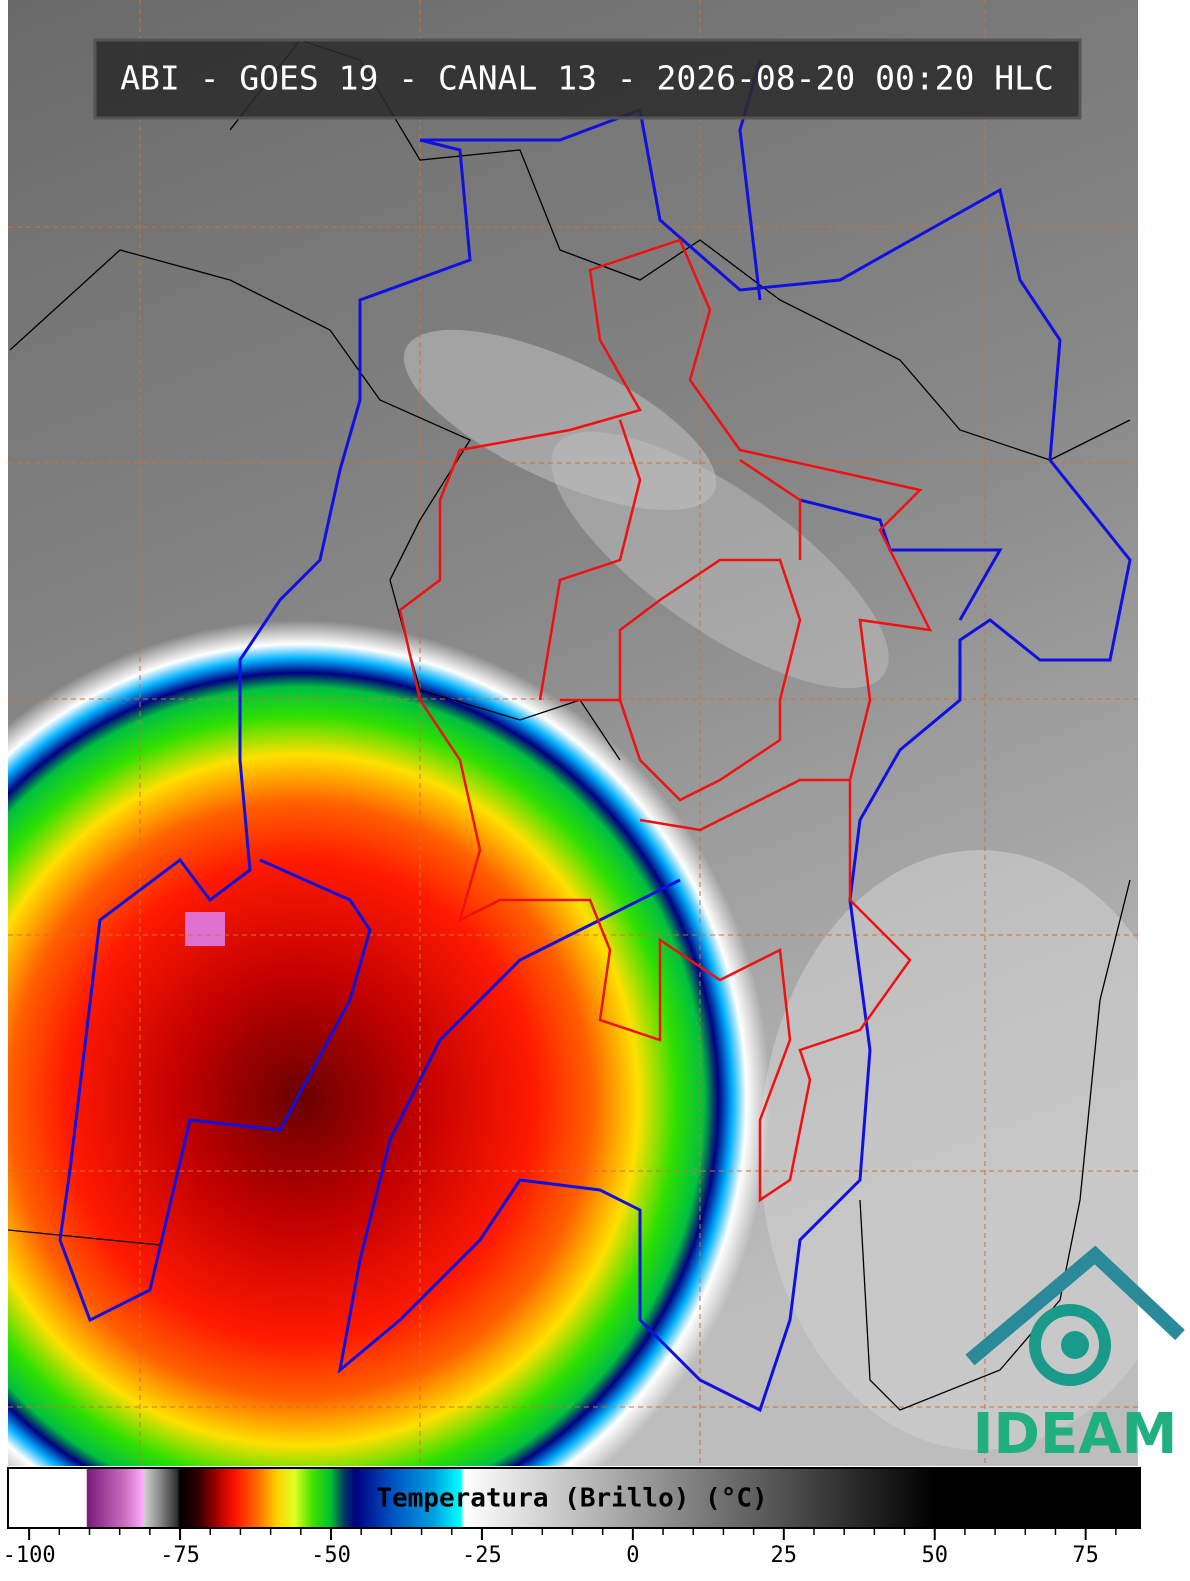 Image resolution: width=1190 pixels, height=1581 pixels. I want to click on logo-text: IDEAM, so click(1075, 1434).